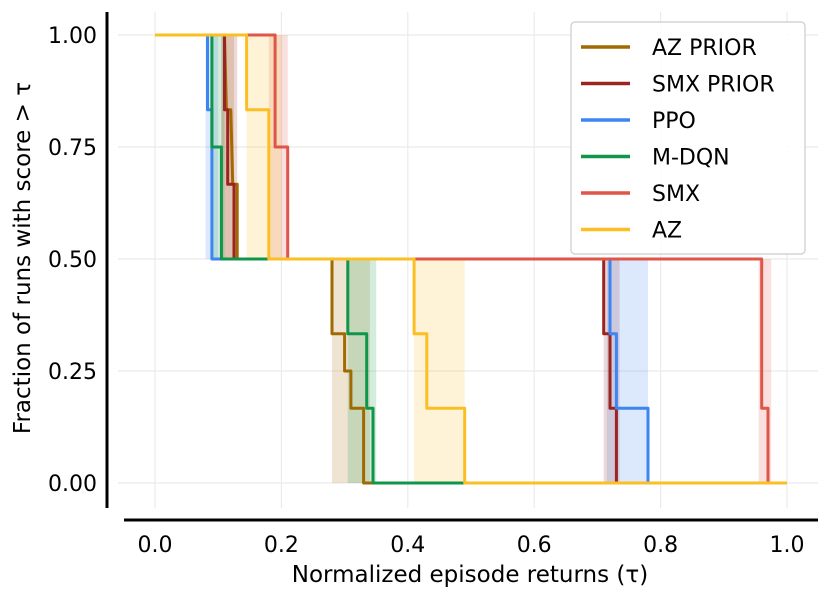 The image size is (831, 598). What do you see at coordinates (627, 371) in the screenshot?
I see `confidence-band-ppo` at bounding box center [627, 371].